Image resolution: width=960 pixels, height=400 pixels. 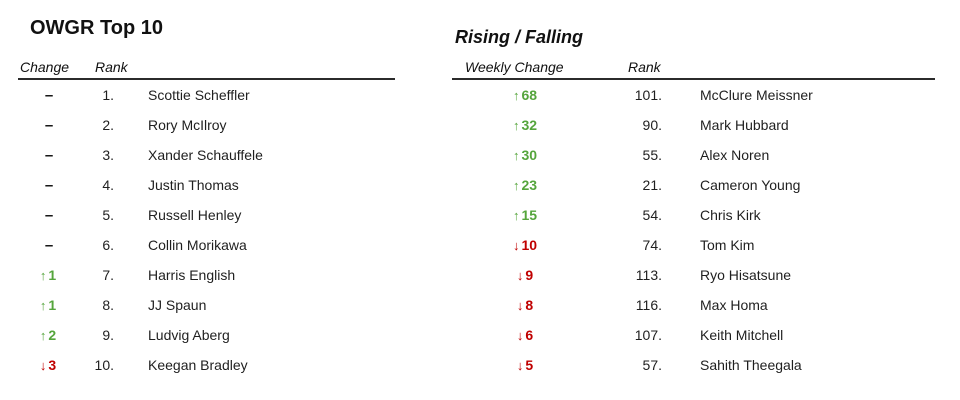 I want to click on table-row: ↑ 2 9. Ludvig Aberg, so click(x=206, y=335).